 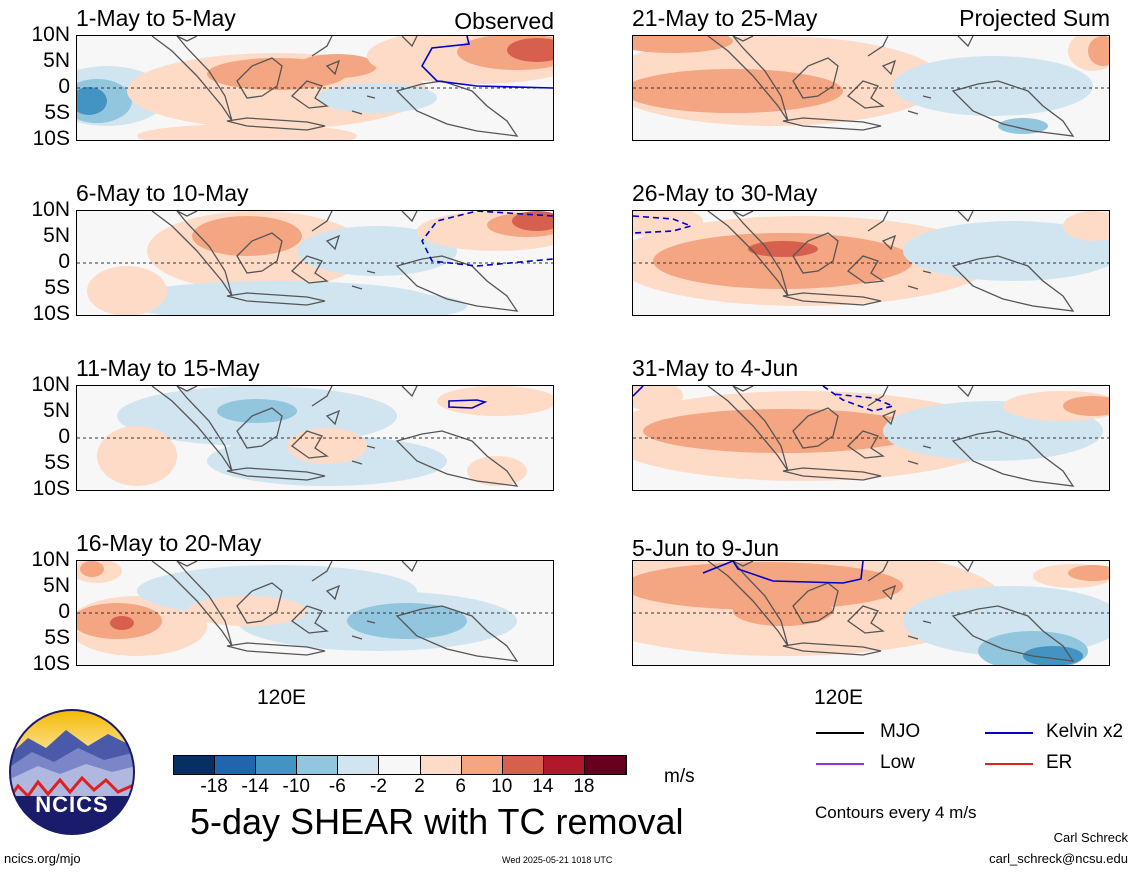 I want to click on colorbar-tick-label: 6, so click(x=460, y=786).